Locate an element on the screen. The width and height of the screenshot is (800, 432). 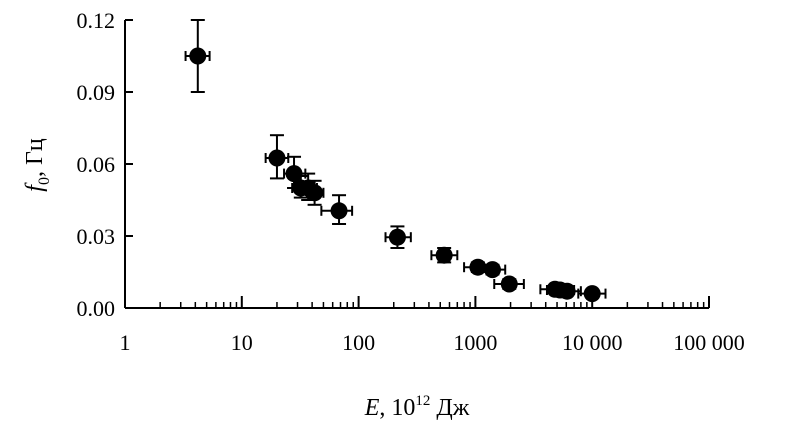
y-tick-label: 0.00 is located at coordinates (96, 308).